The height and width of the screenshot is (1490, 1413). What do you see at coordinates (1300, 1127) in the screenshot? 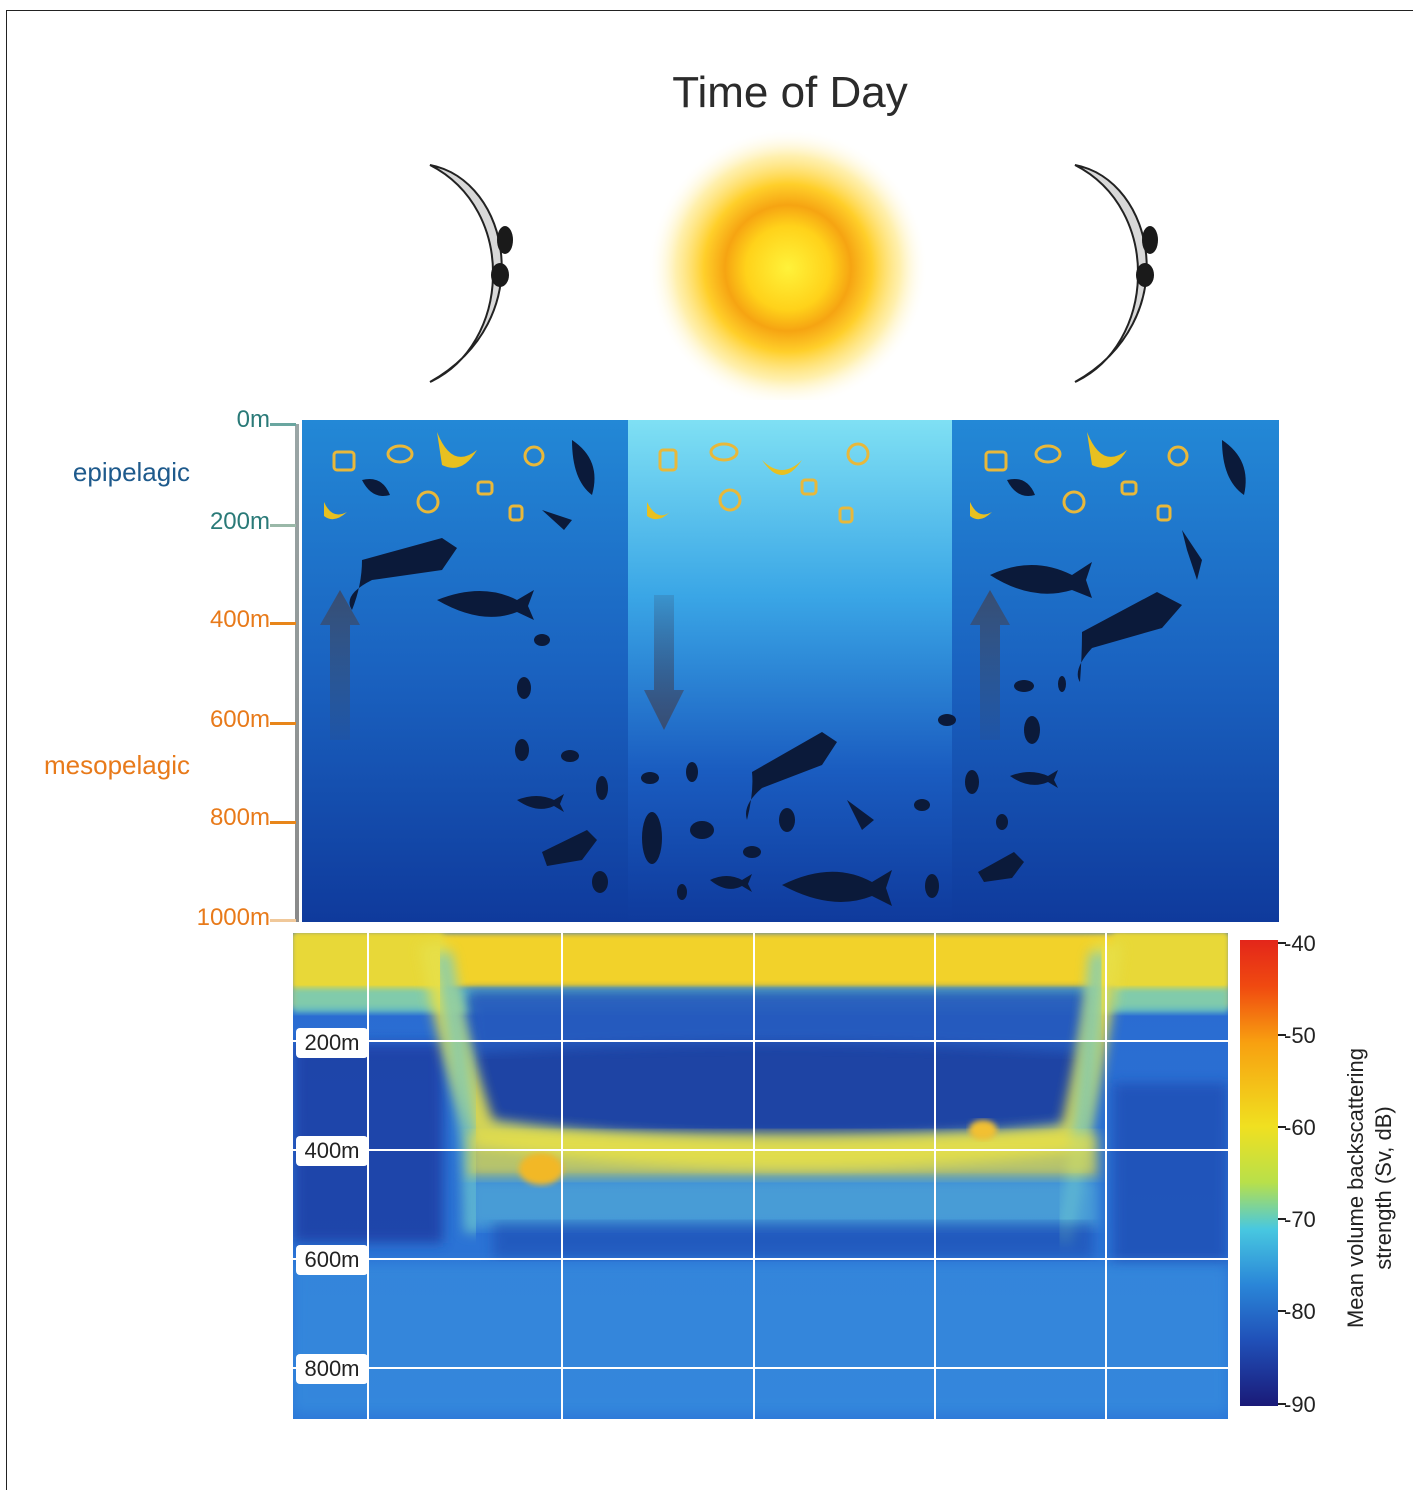
I see `colorbar-label: -60` at bounding box center [1300, 1127].